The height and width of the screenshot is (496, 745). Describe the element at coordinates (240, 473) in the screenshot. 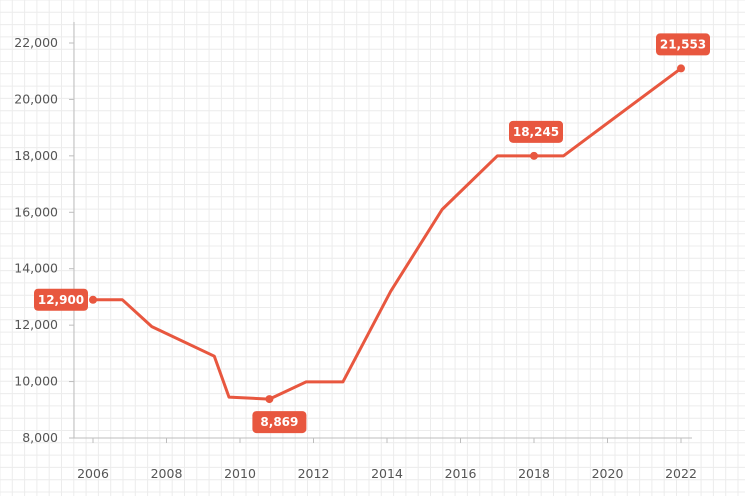

I see `x-tick-label: 2010` at that location.